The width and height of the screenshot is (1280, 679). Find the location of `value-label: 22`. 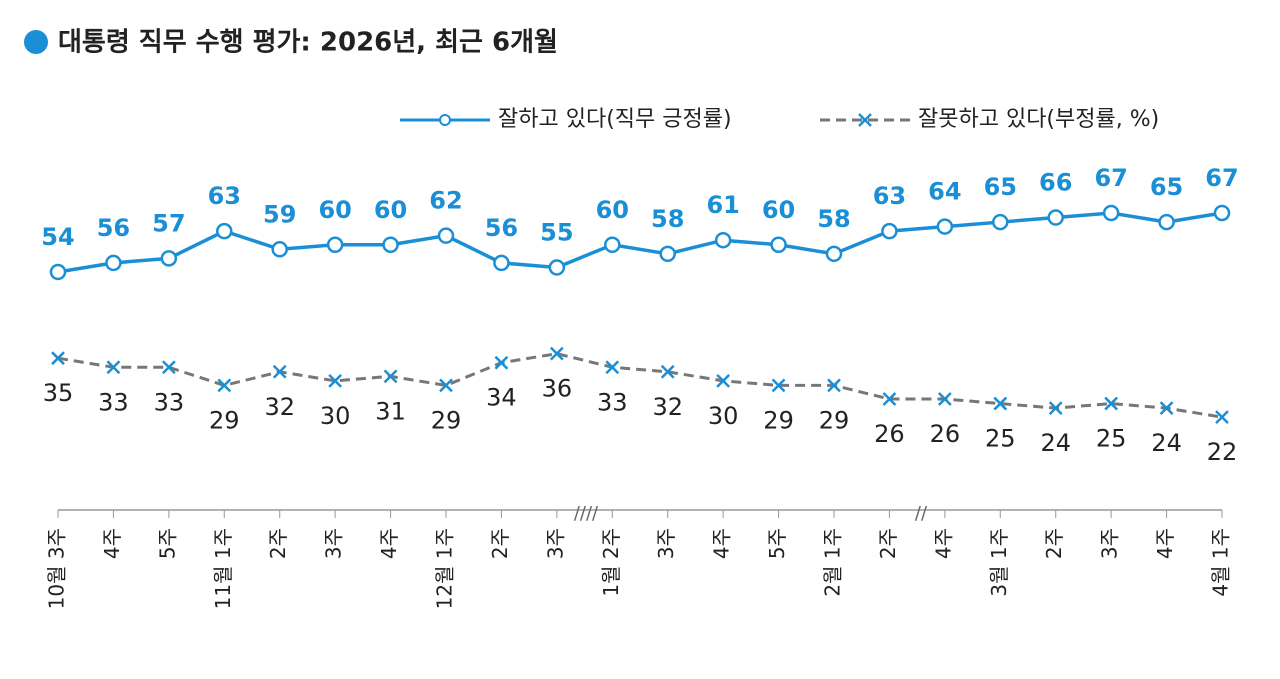

value-label: 22 is located at coordinates (1222, 452).